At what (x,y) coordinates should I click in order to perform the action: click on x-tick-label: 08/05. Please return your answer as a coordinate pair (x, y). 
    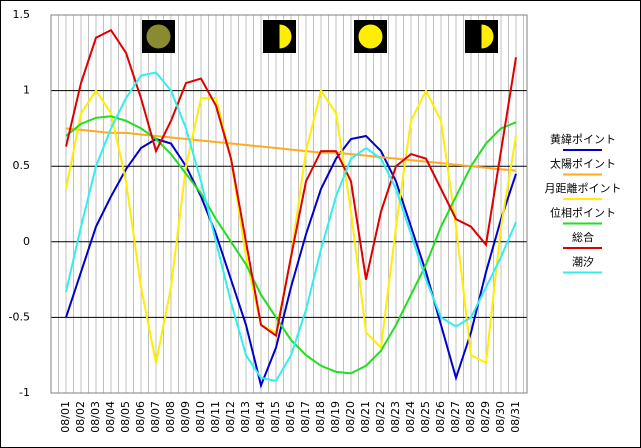
    Looking at the image, I should click on (125, 417).